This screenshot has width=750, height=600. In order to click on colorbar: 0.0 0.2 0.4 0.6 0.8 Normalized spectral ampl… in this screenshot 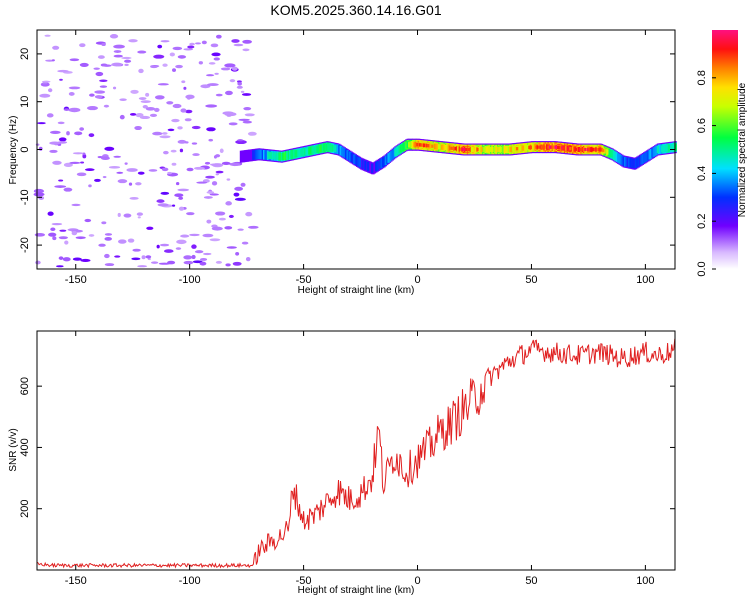, I will do `click(722, 153)`.